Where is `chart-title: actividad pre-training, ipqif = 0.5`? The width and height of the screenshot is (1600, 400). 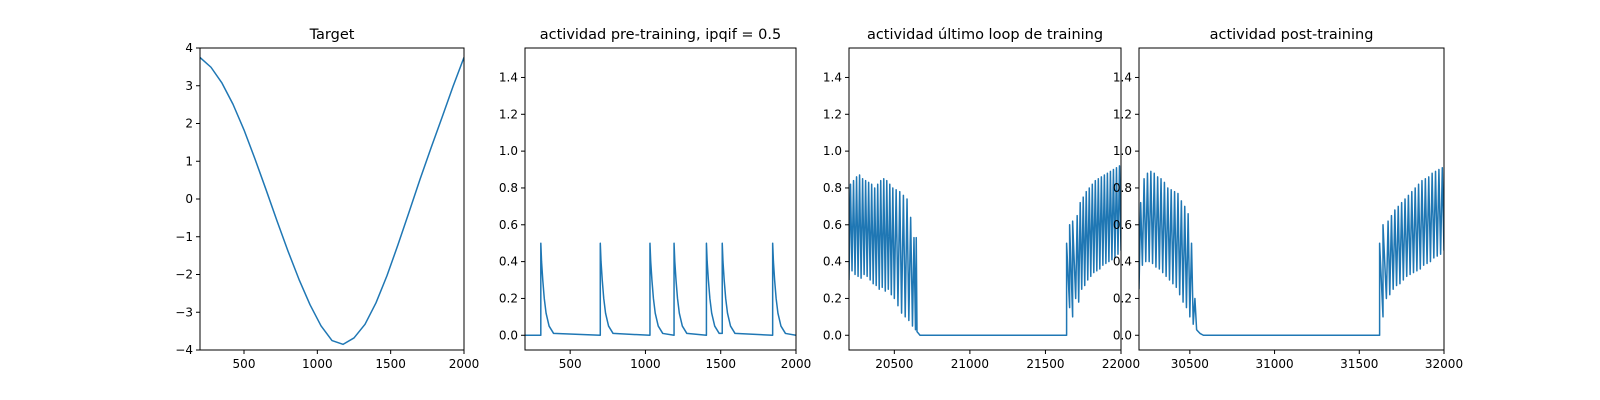
chart-title: actividad pre-training, ipqif = 0.5 is located at coordinates (660, 35).